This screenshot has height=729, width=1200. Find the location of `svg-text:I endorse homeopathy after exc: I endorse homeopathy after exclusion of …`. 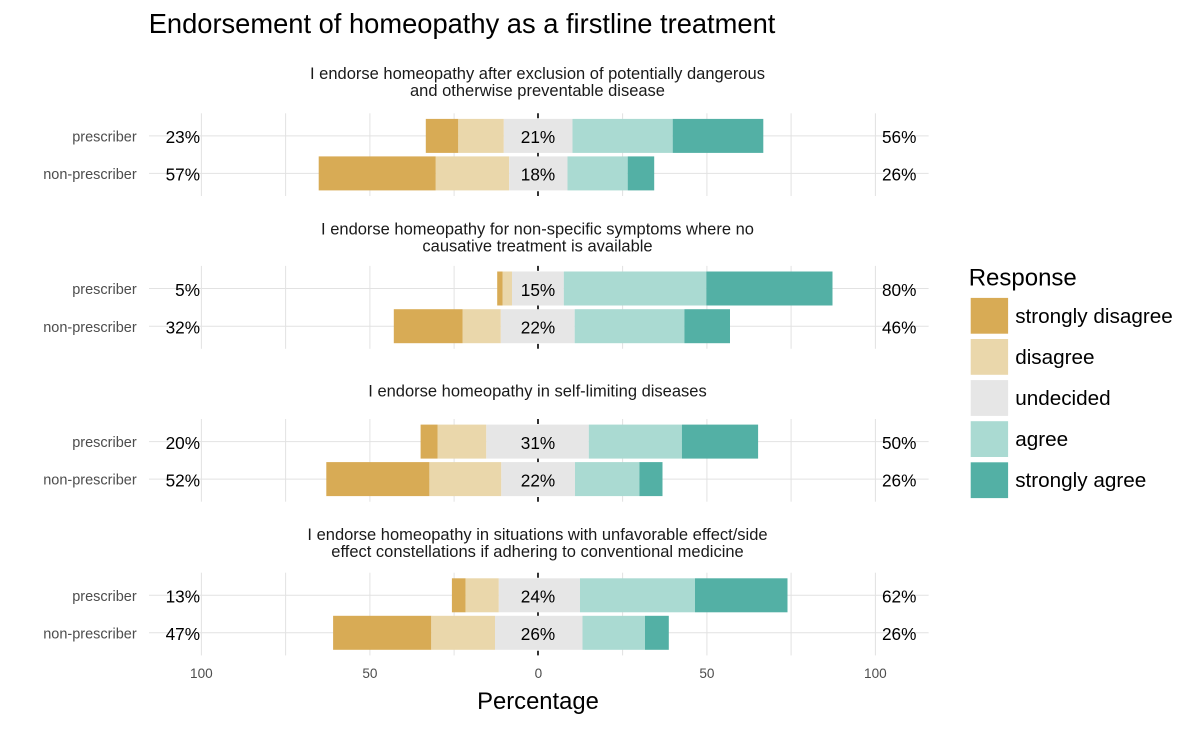

svg-text:I endorse homeopathy after exc: I endorse homeopathy after exclusion of … is located at coordinates (537, 74).